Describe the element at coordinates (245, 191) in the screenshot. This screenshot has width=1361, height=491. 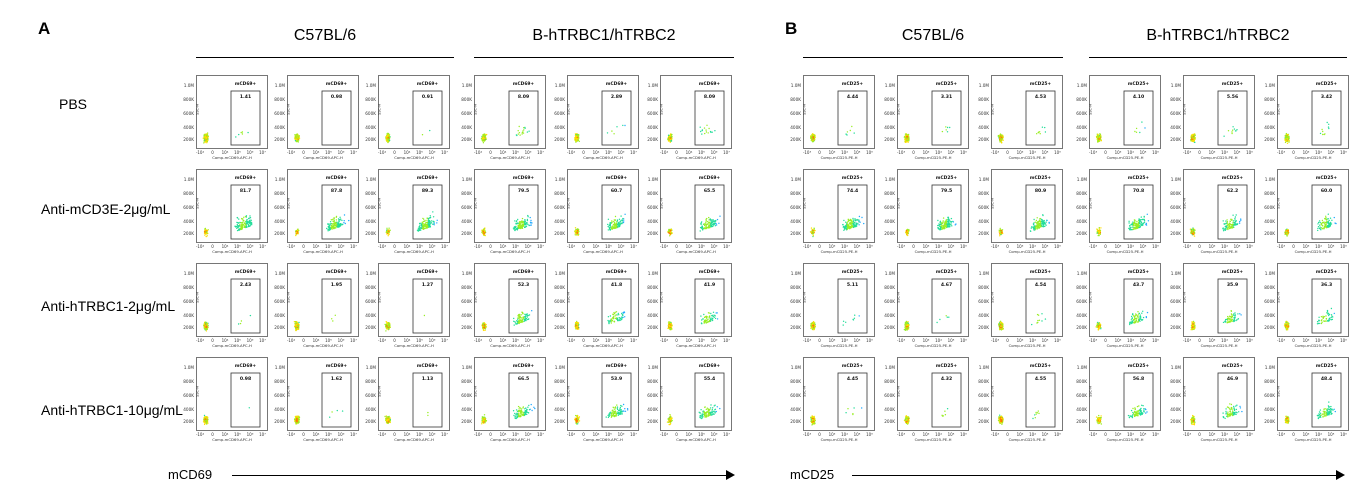
I see `gate-percentage: 81.7` at that location.